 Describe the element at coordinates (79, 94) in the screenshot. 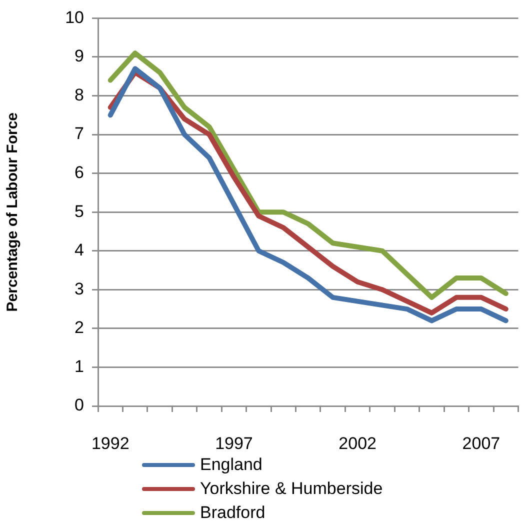

I see `y-tick-label: 8` at that location.